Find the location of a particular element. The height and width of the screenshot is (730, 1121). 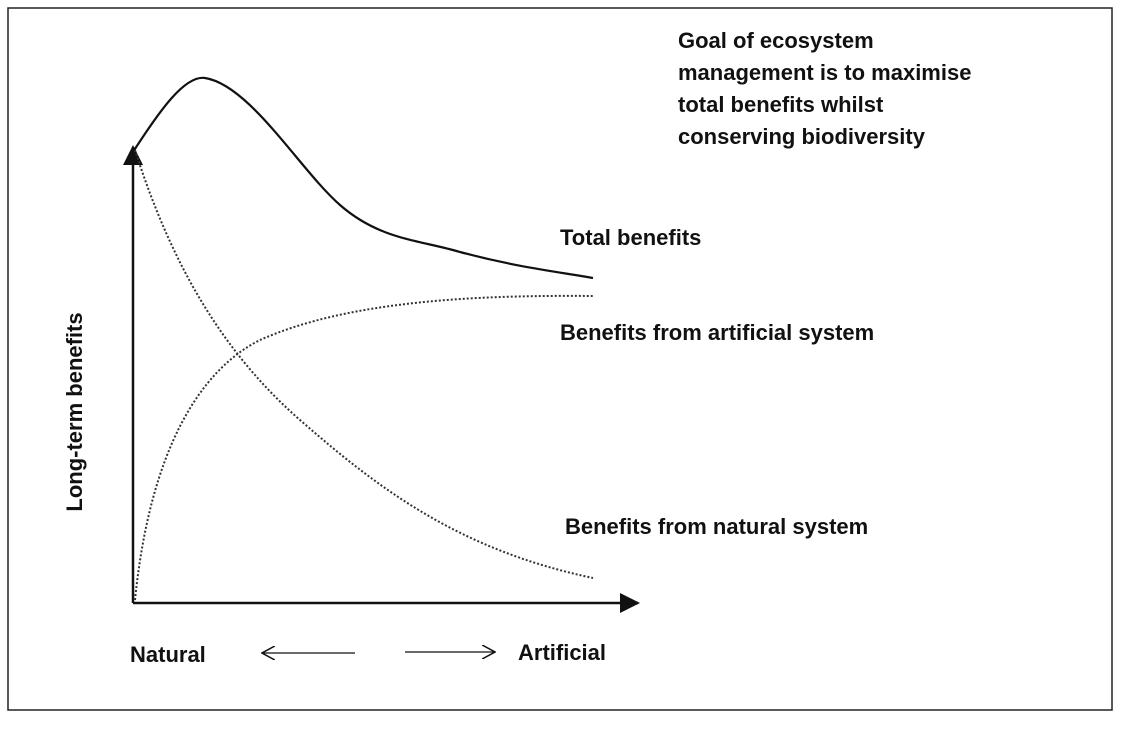

curve-label: Benefits from natural system is located at coordinates (716, 526).